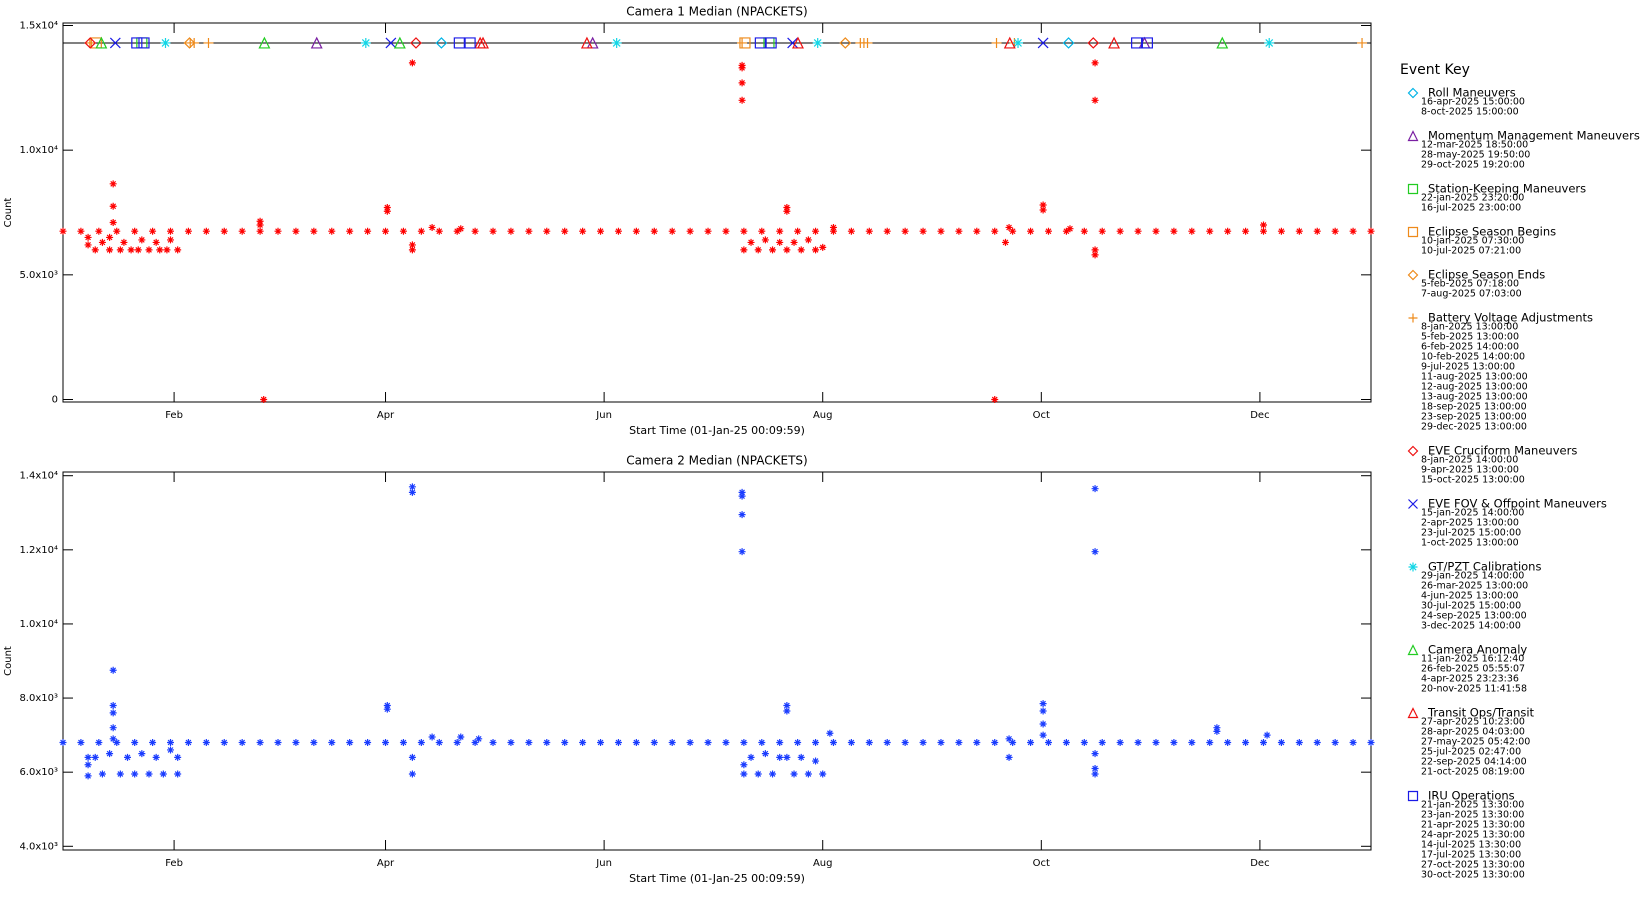 This screenshot has height=900, width=1650. What do you see at coordinates (38, 846) in the screenshot?
I see `y-tick-label: 4.0x10³` at bounding box center [38, 846].